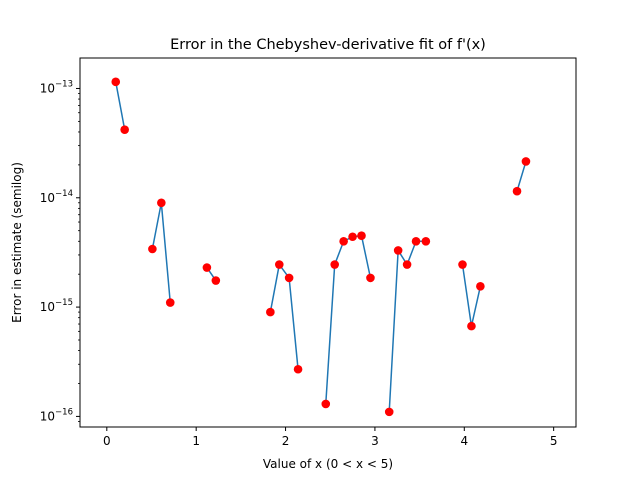 Image resolution: width=640 pixels, height=480 pixels. I want to click on x-tick-label: 2, so click(286, 441).